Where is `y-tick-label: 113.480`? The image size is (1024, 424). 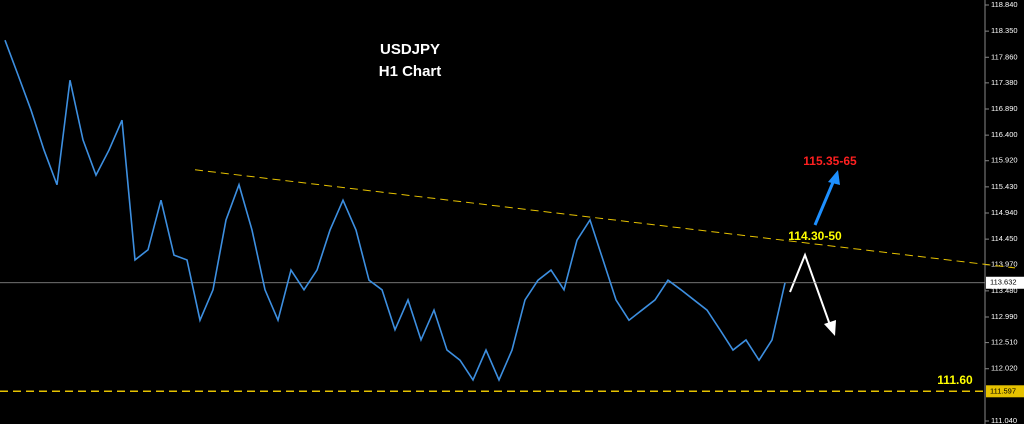 y-tick-label: 113.480 is located at coordinates (1004, 290).